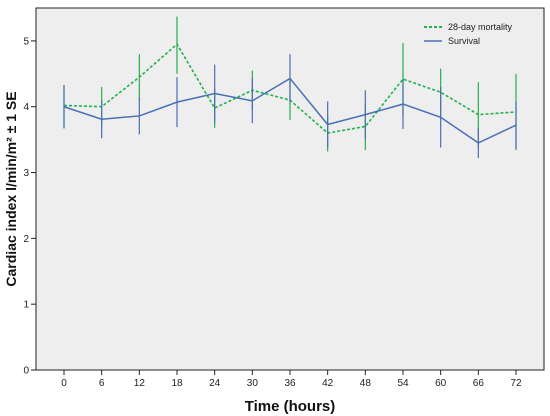  What do you see at coordinates (26, 371) in the screenshot?
I see `y-tick-label: 0` at bounding box center [26, 371].